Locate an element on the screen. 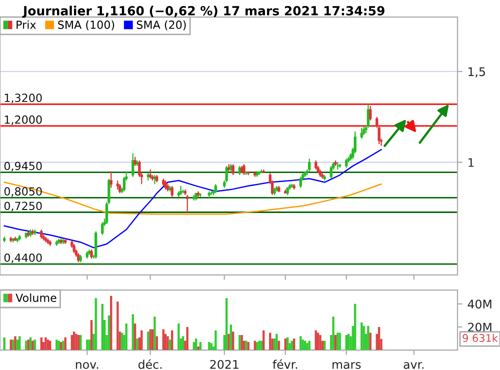  text: 9 631k is located at coordinates (480, 338).